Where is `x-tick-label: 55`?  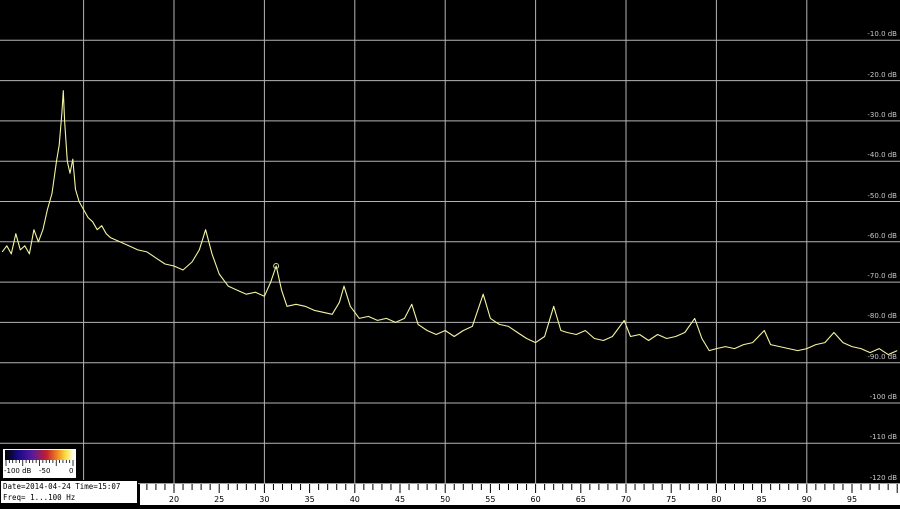 x-tick-label: 55 is located at coordinates (490, 499).